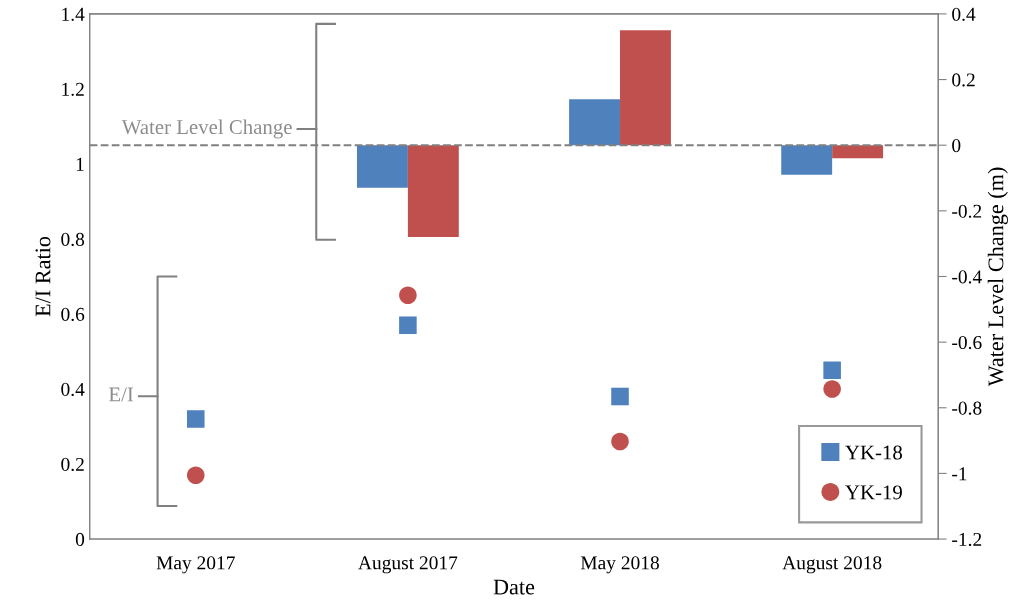 The image size is (1031, 605). What do you see at coordinates (967, 408) in the screenshot?
I see `y2-tick-label: -0.8` at bounding box center [967, 408].